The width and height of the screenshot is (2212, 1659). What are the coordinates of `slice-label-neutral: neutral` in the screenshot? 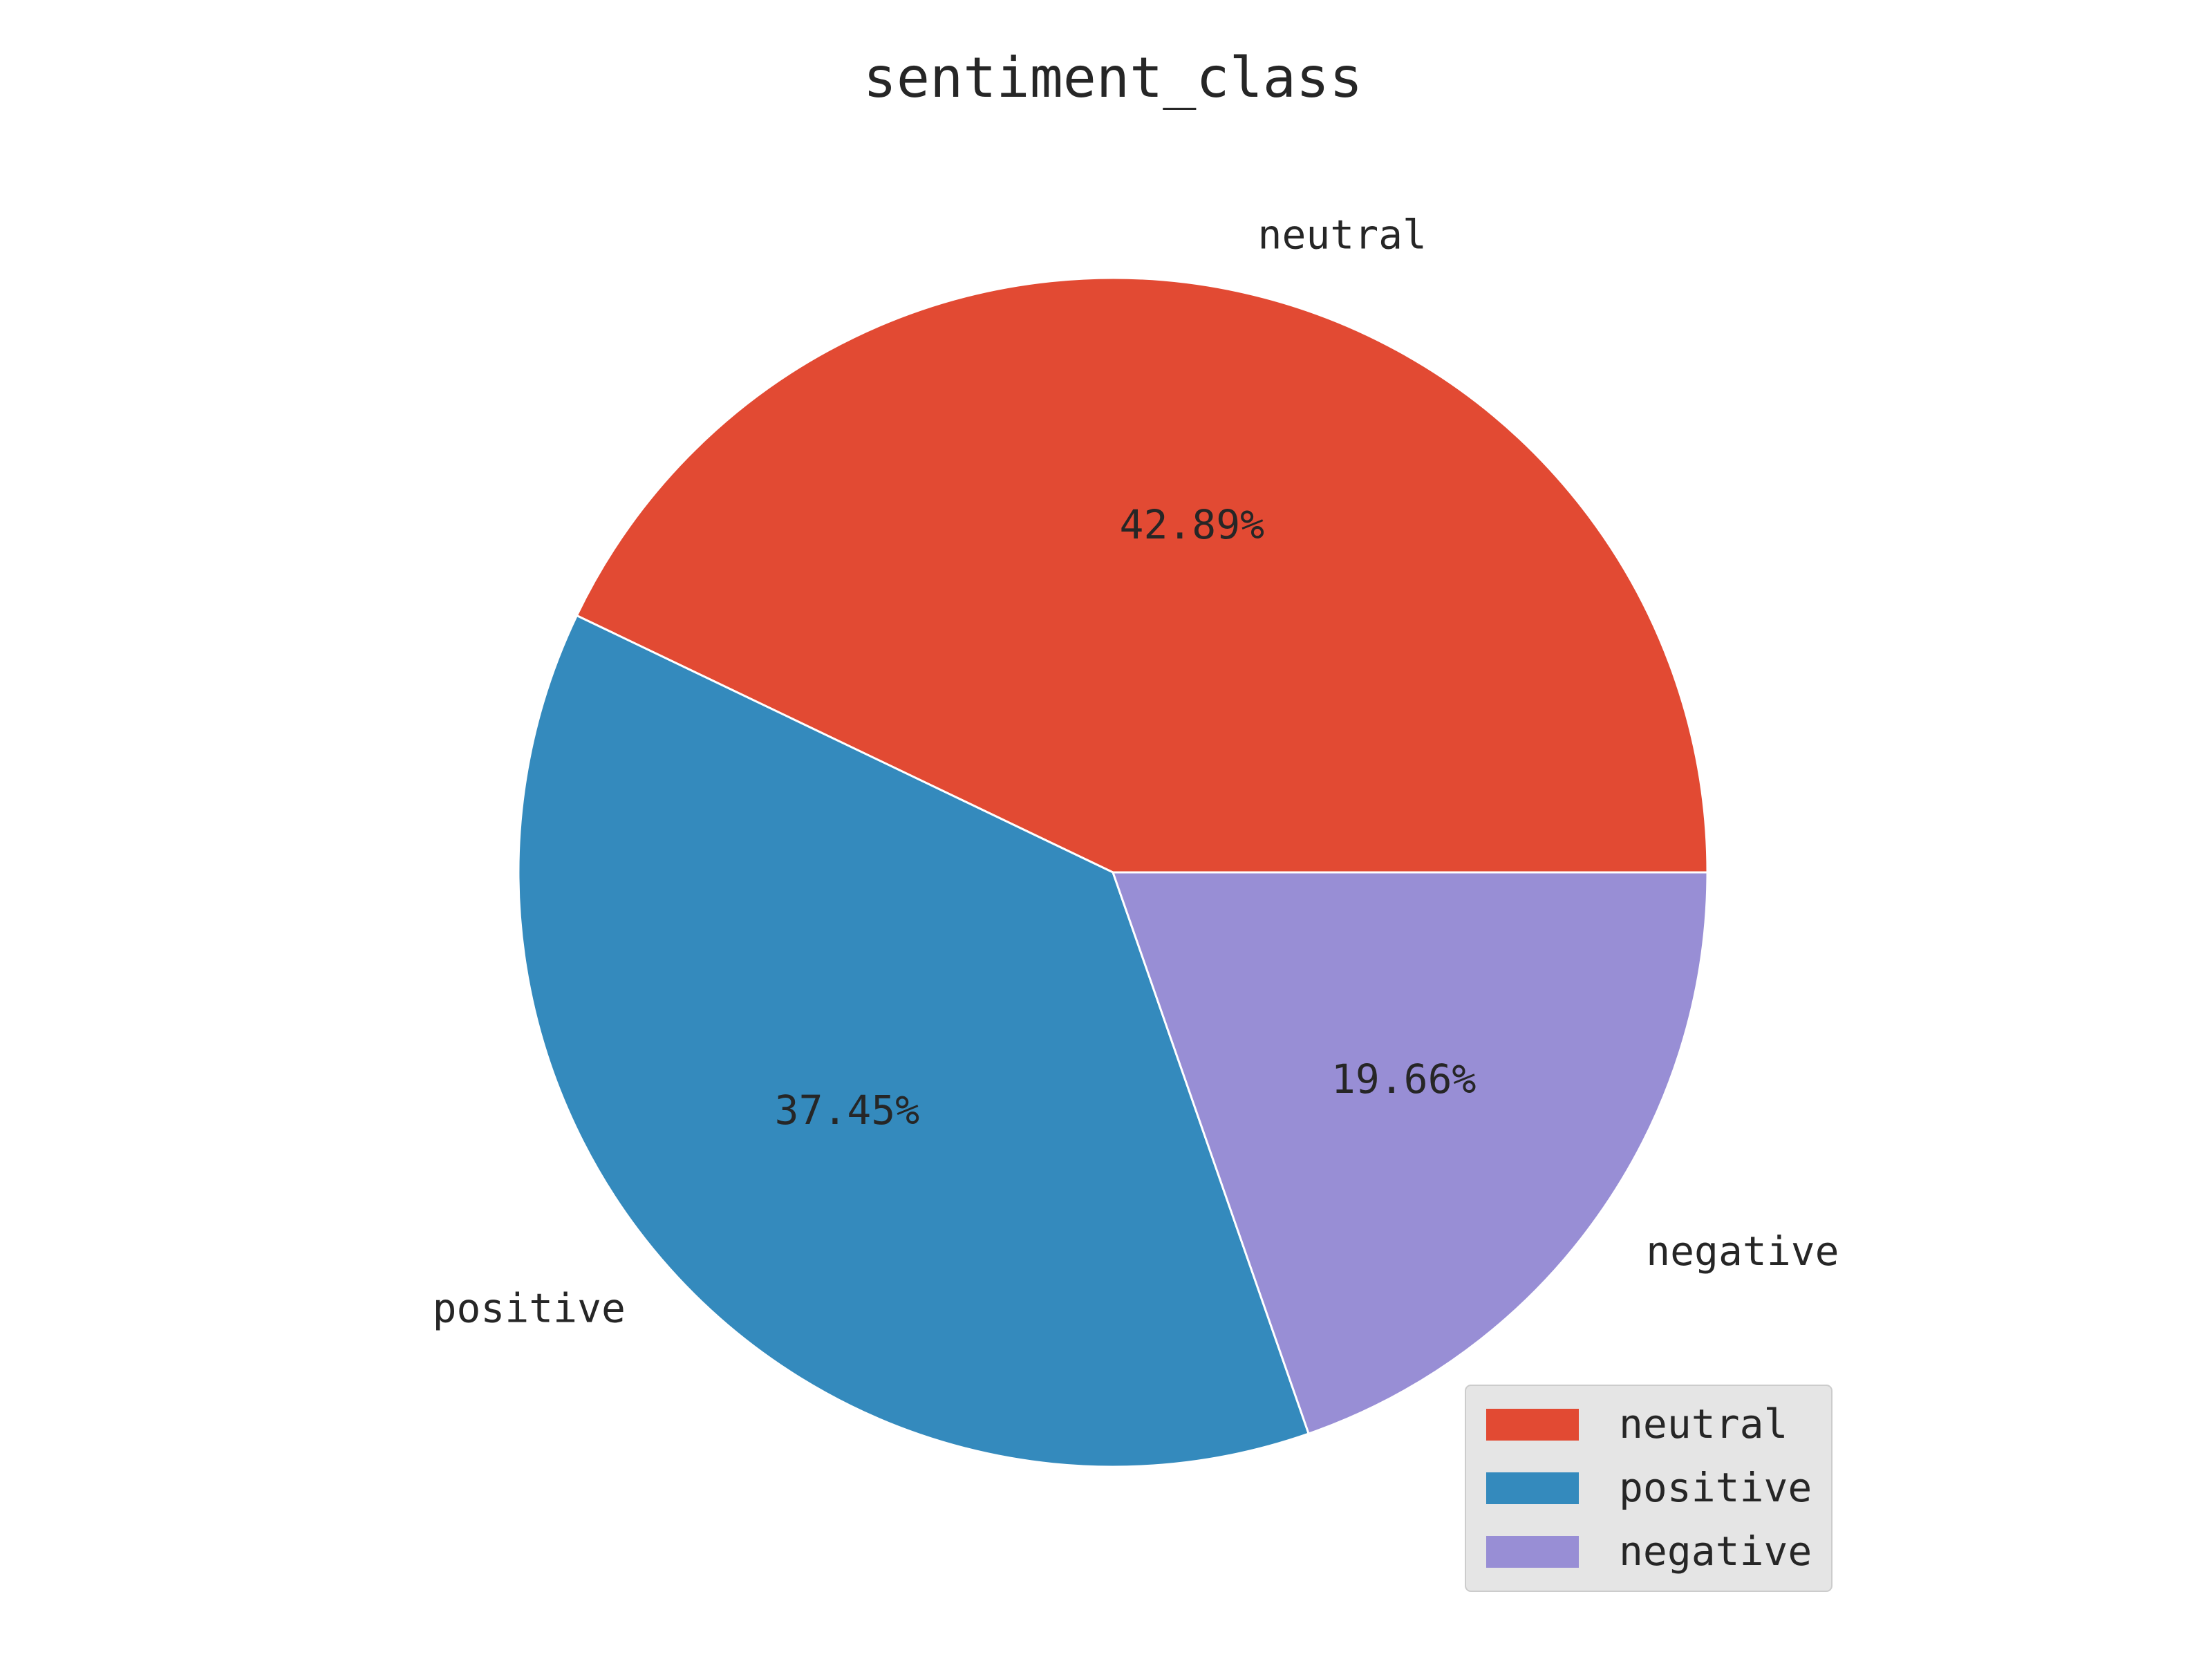 It's located at (1342, 235).